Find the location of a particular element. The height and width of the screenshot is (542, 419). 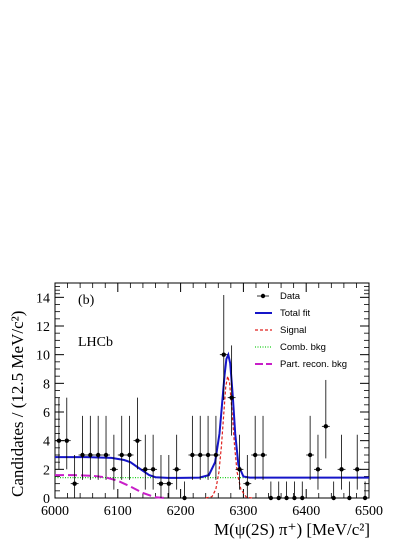

panel-label: (b) is located at coordinates (86, 300).